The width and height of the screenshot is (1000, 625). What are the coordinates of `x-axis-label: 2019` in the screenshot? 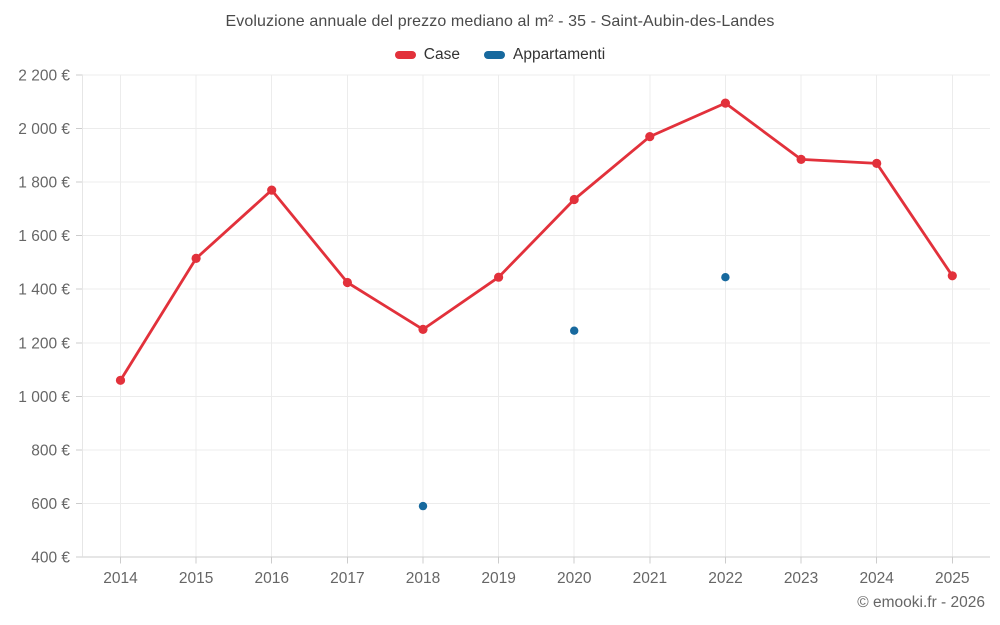 It's located at (498, 578).